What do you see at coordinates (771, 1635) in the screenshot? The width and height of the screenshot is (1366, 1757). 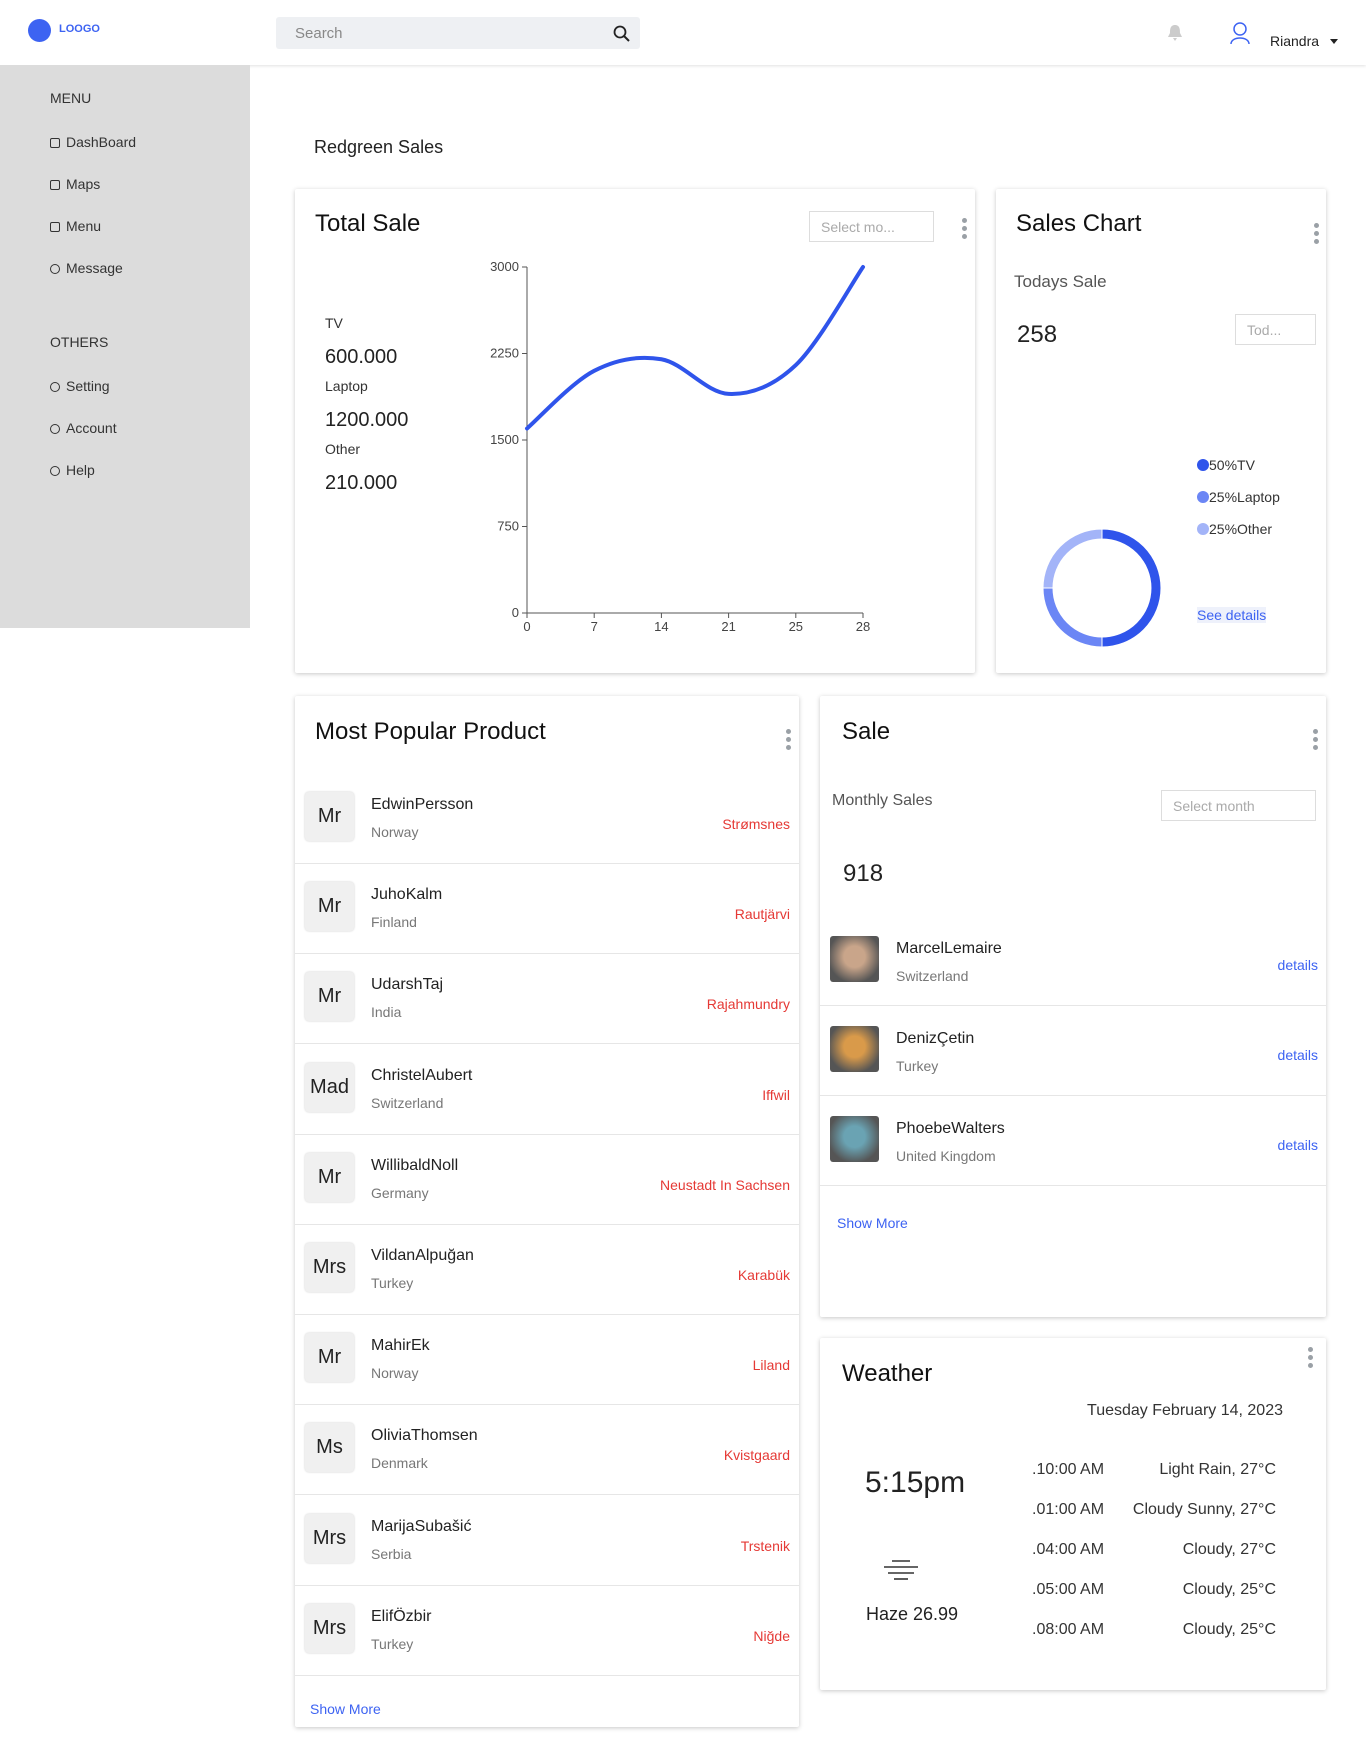 I see `product-city: Niğde` at bounding box center [771, 1635].